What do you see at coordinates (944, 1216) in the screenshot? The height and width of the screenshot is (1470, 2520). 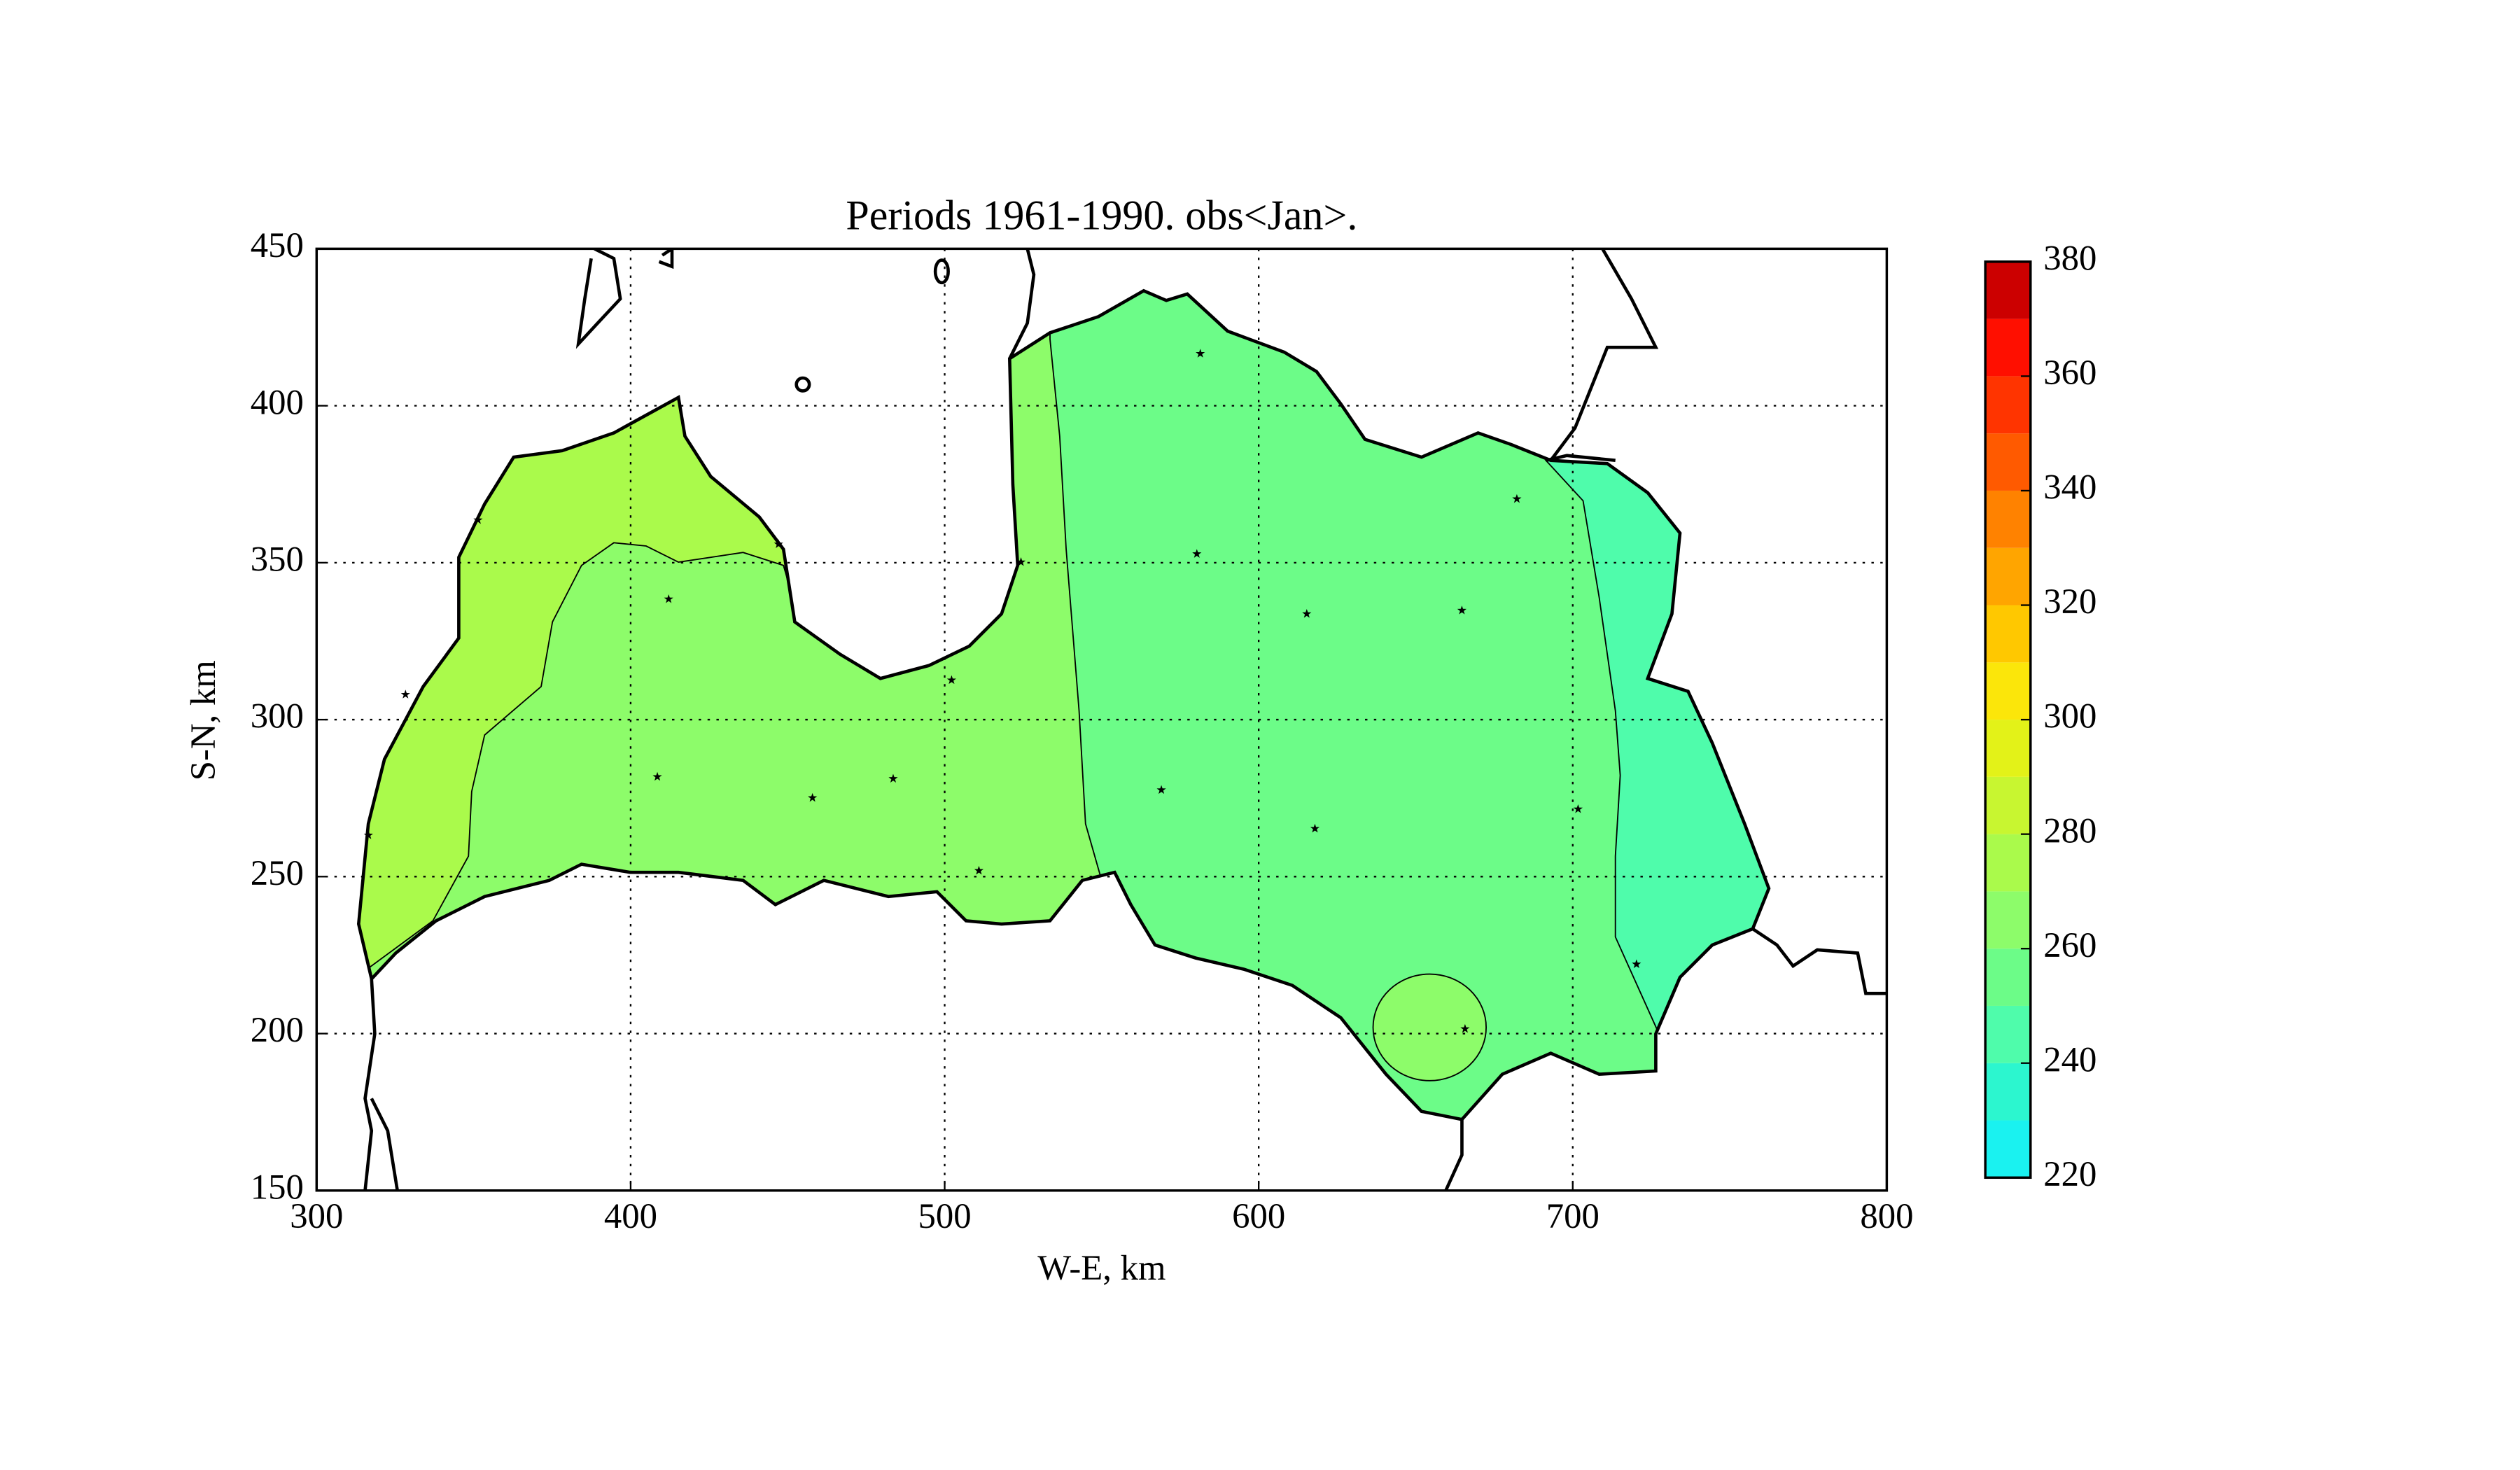 I see `x-tick-label: 500` at bounding box center [944, 1216].